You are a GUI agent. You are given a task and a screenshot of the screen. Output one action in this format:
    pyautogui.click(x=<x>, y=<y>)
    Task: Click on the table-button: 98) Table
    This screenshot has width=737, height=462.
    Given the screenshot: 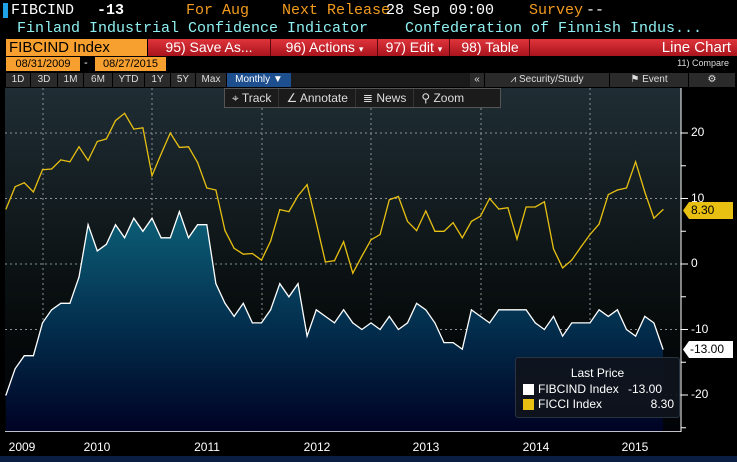 What is the action you would take?
    pyautogui.click(x=490, y=47)
    